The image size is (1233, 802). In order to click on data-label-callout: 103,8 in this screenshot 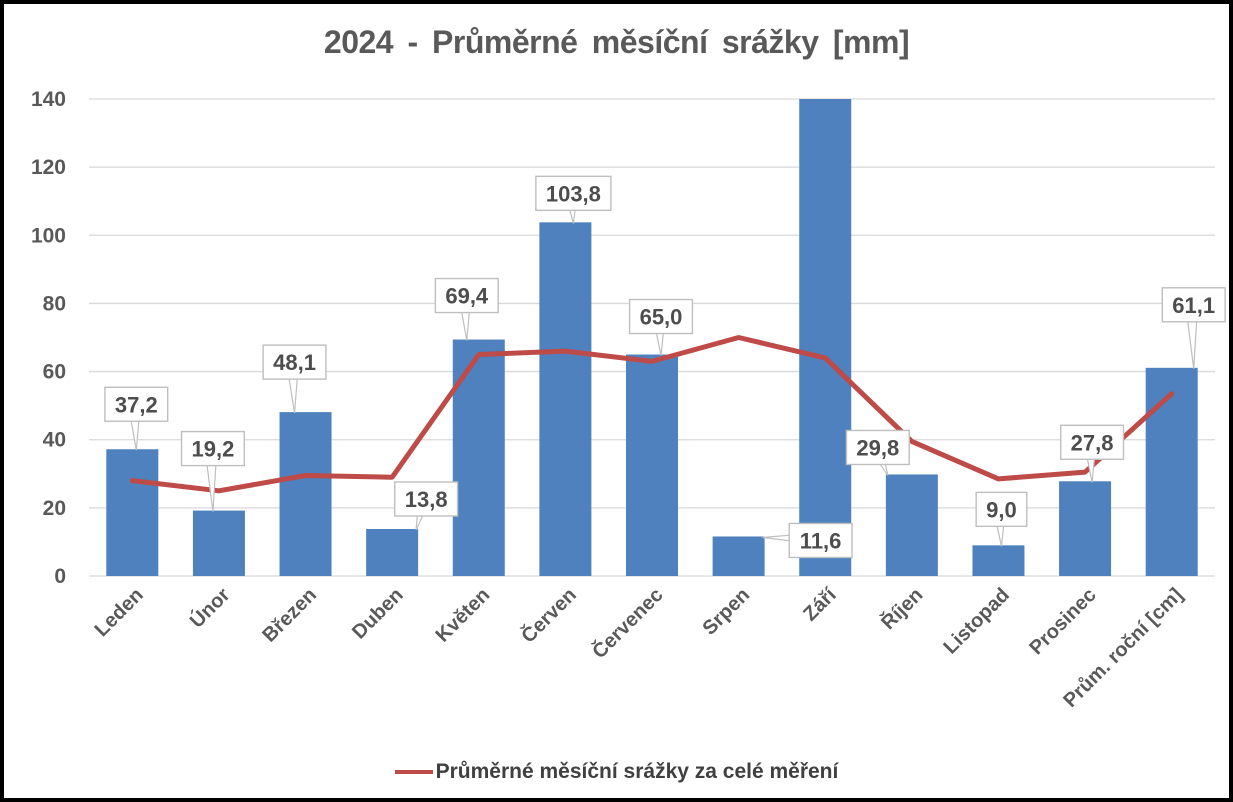, I will do `click(573, 199)`.